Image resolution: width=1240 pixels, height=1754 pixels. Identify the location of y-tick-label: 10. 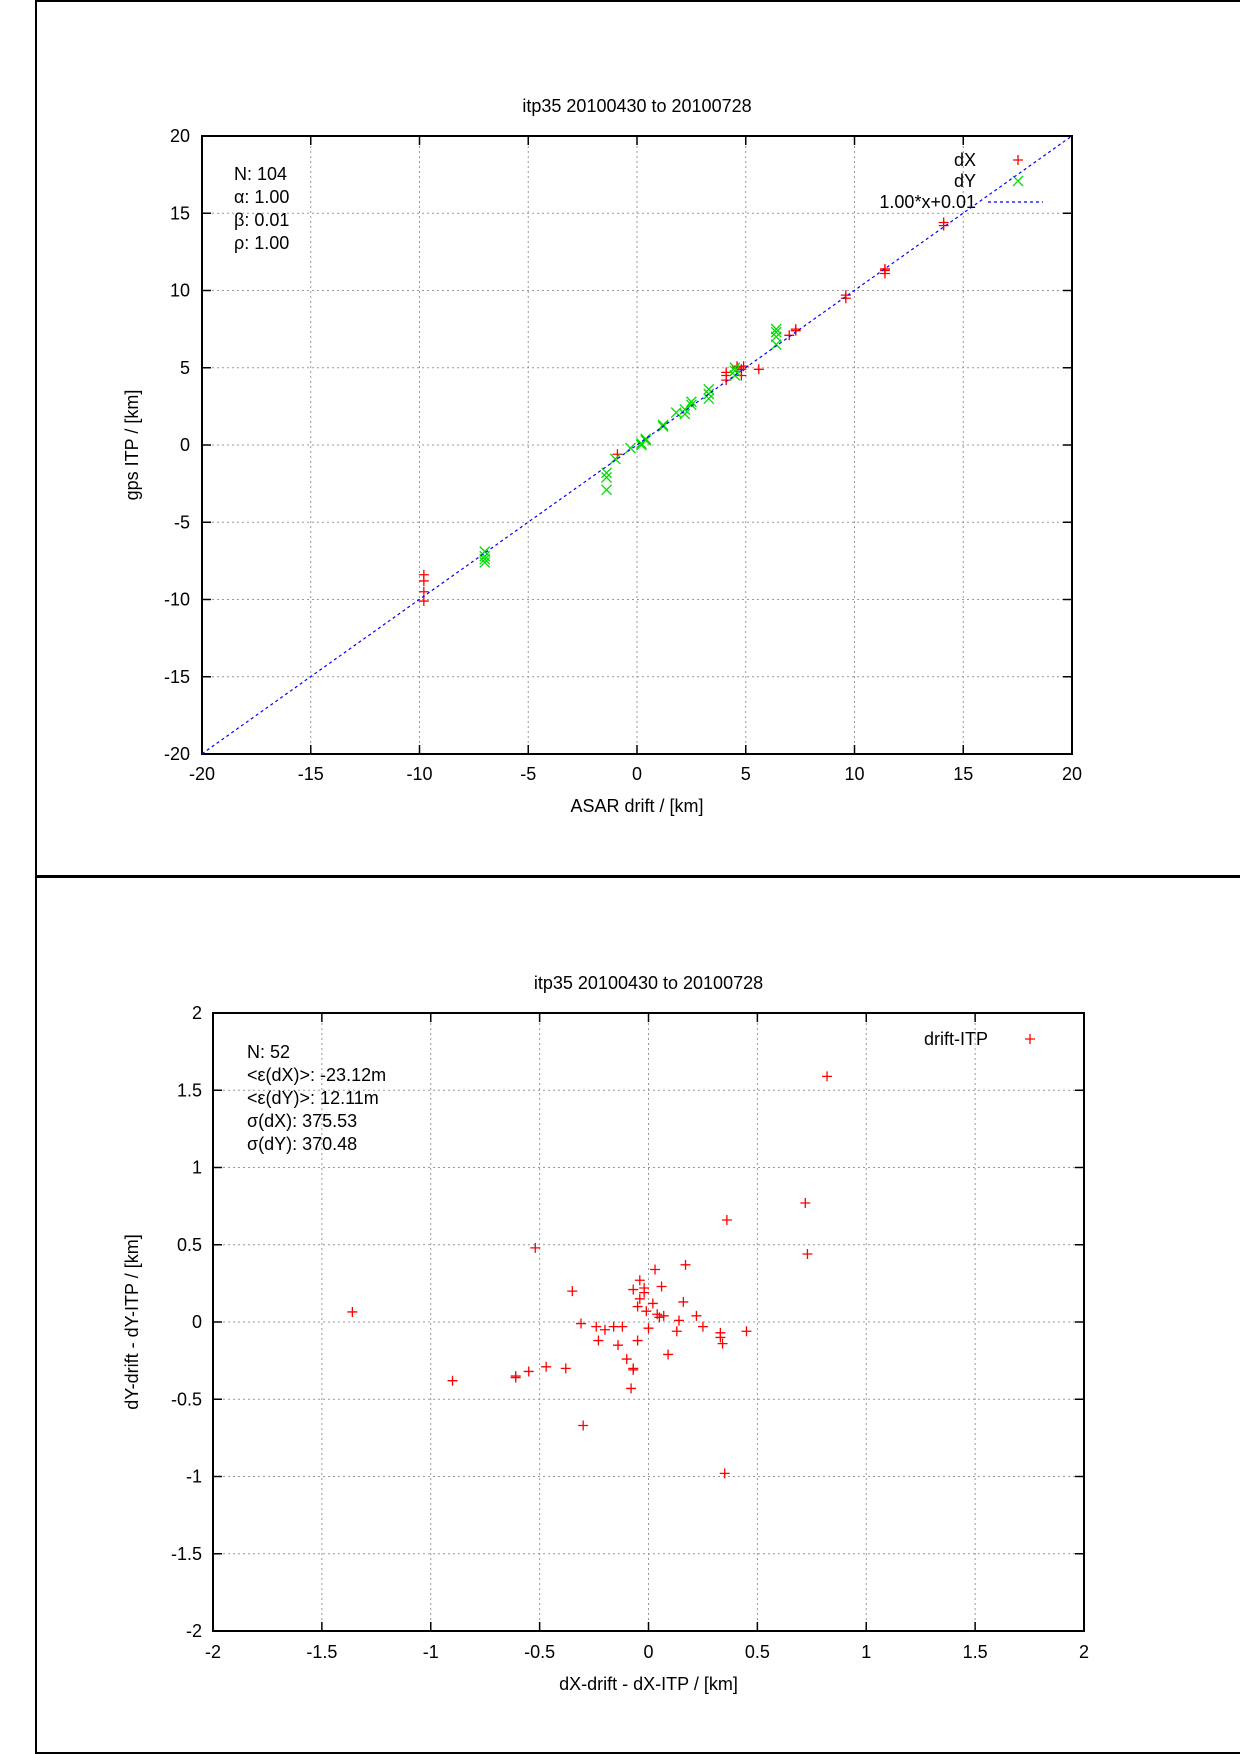
(180, 291).